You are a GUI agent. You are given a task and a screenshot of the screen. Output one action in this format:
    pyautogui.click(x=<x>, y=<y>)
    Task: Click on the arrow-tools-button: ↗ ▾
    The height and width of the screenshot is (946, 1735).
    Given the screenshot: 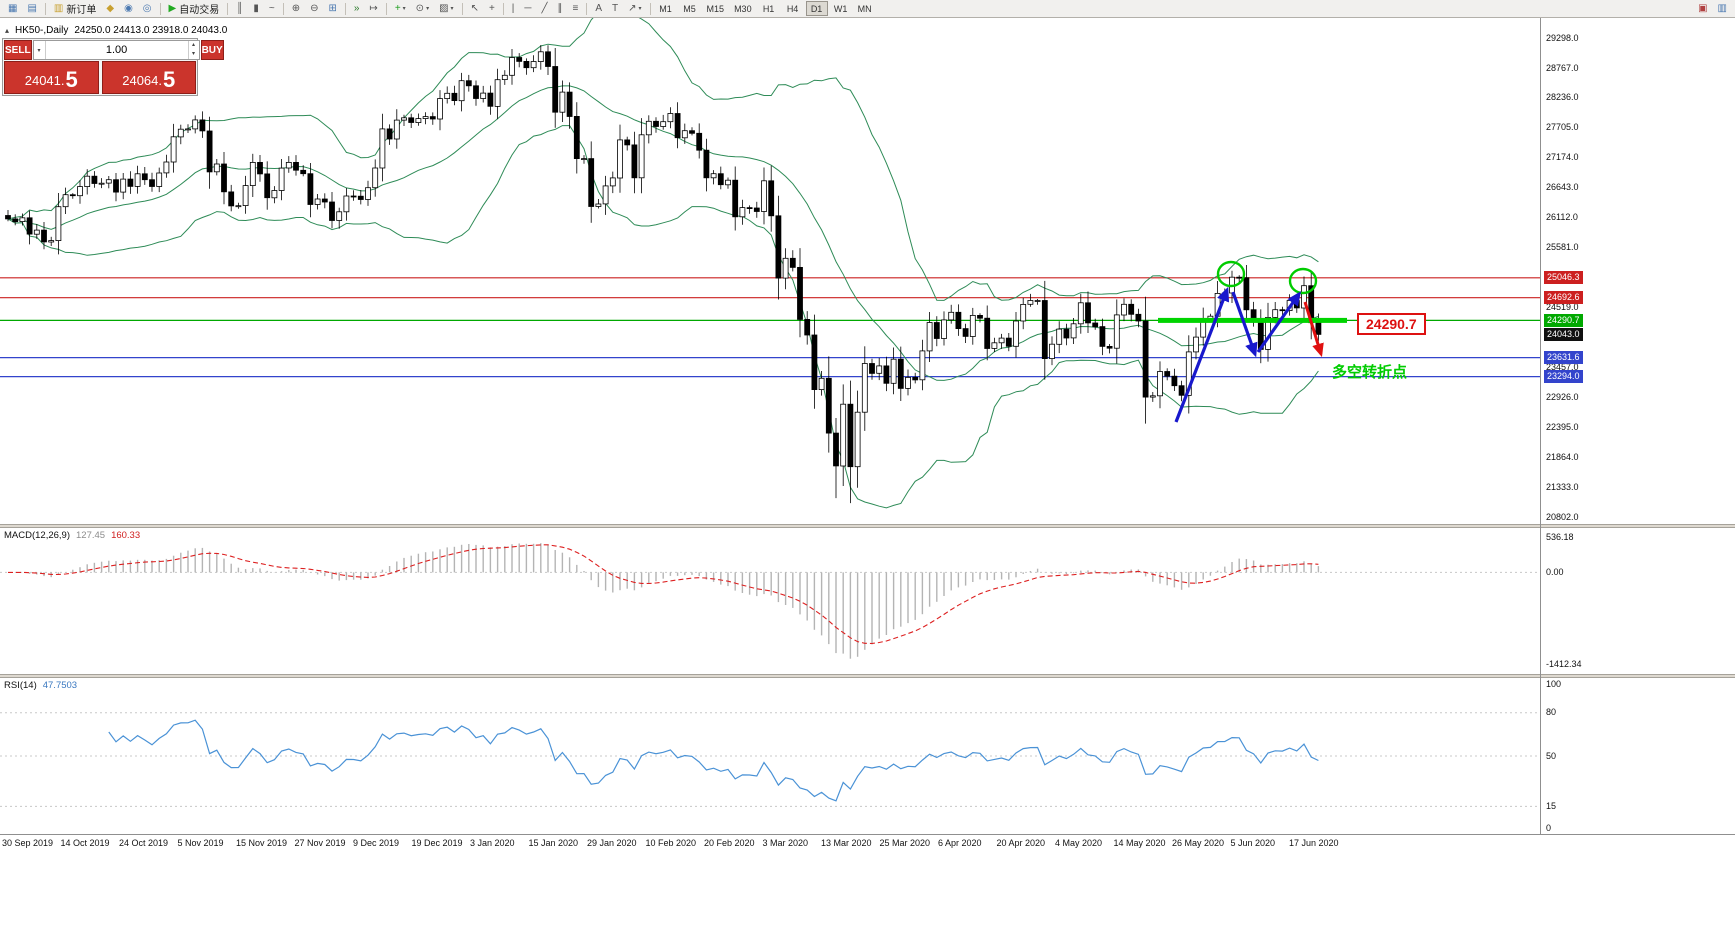 What is the action you would take?
    pyautogui.click(x=634, y=8)
    